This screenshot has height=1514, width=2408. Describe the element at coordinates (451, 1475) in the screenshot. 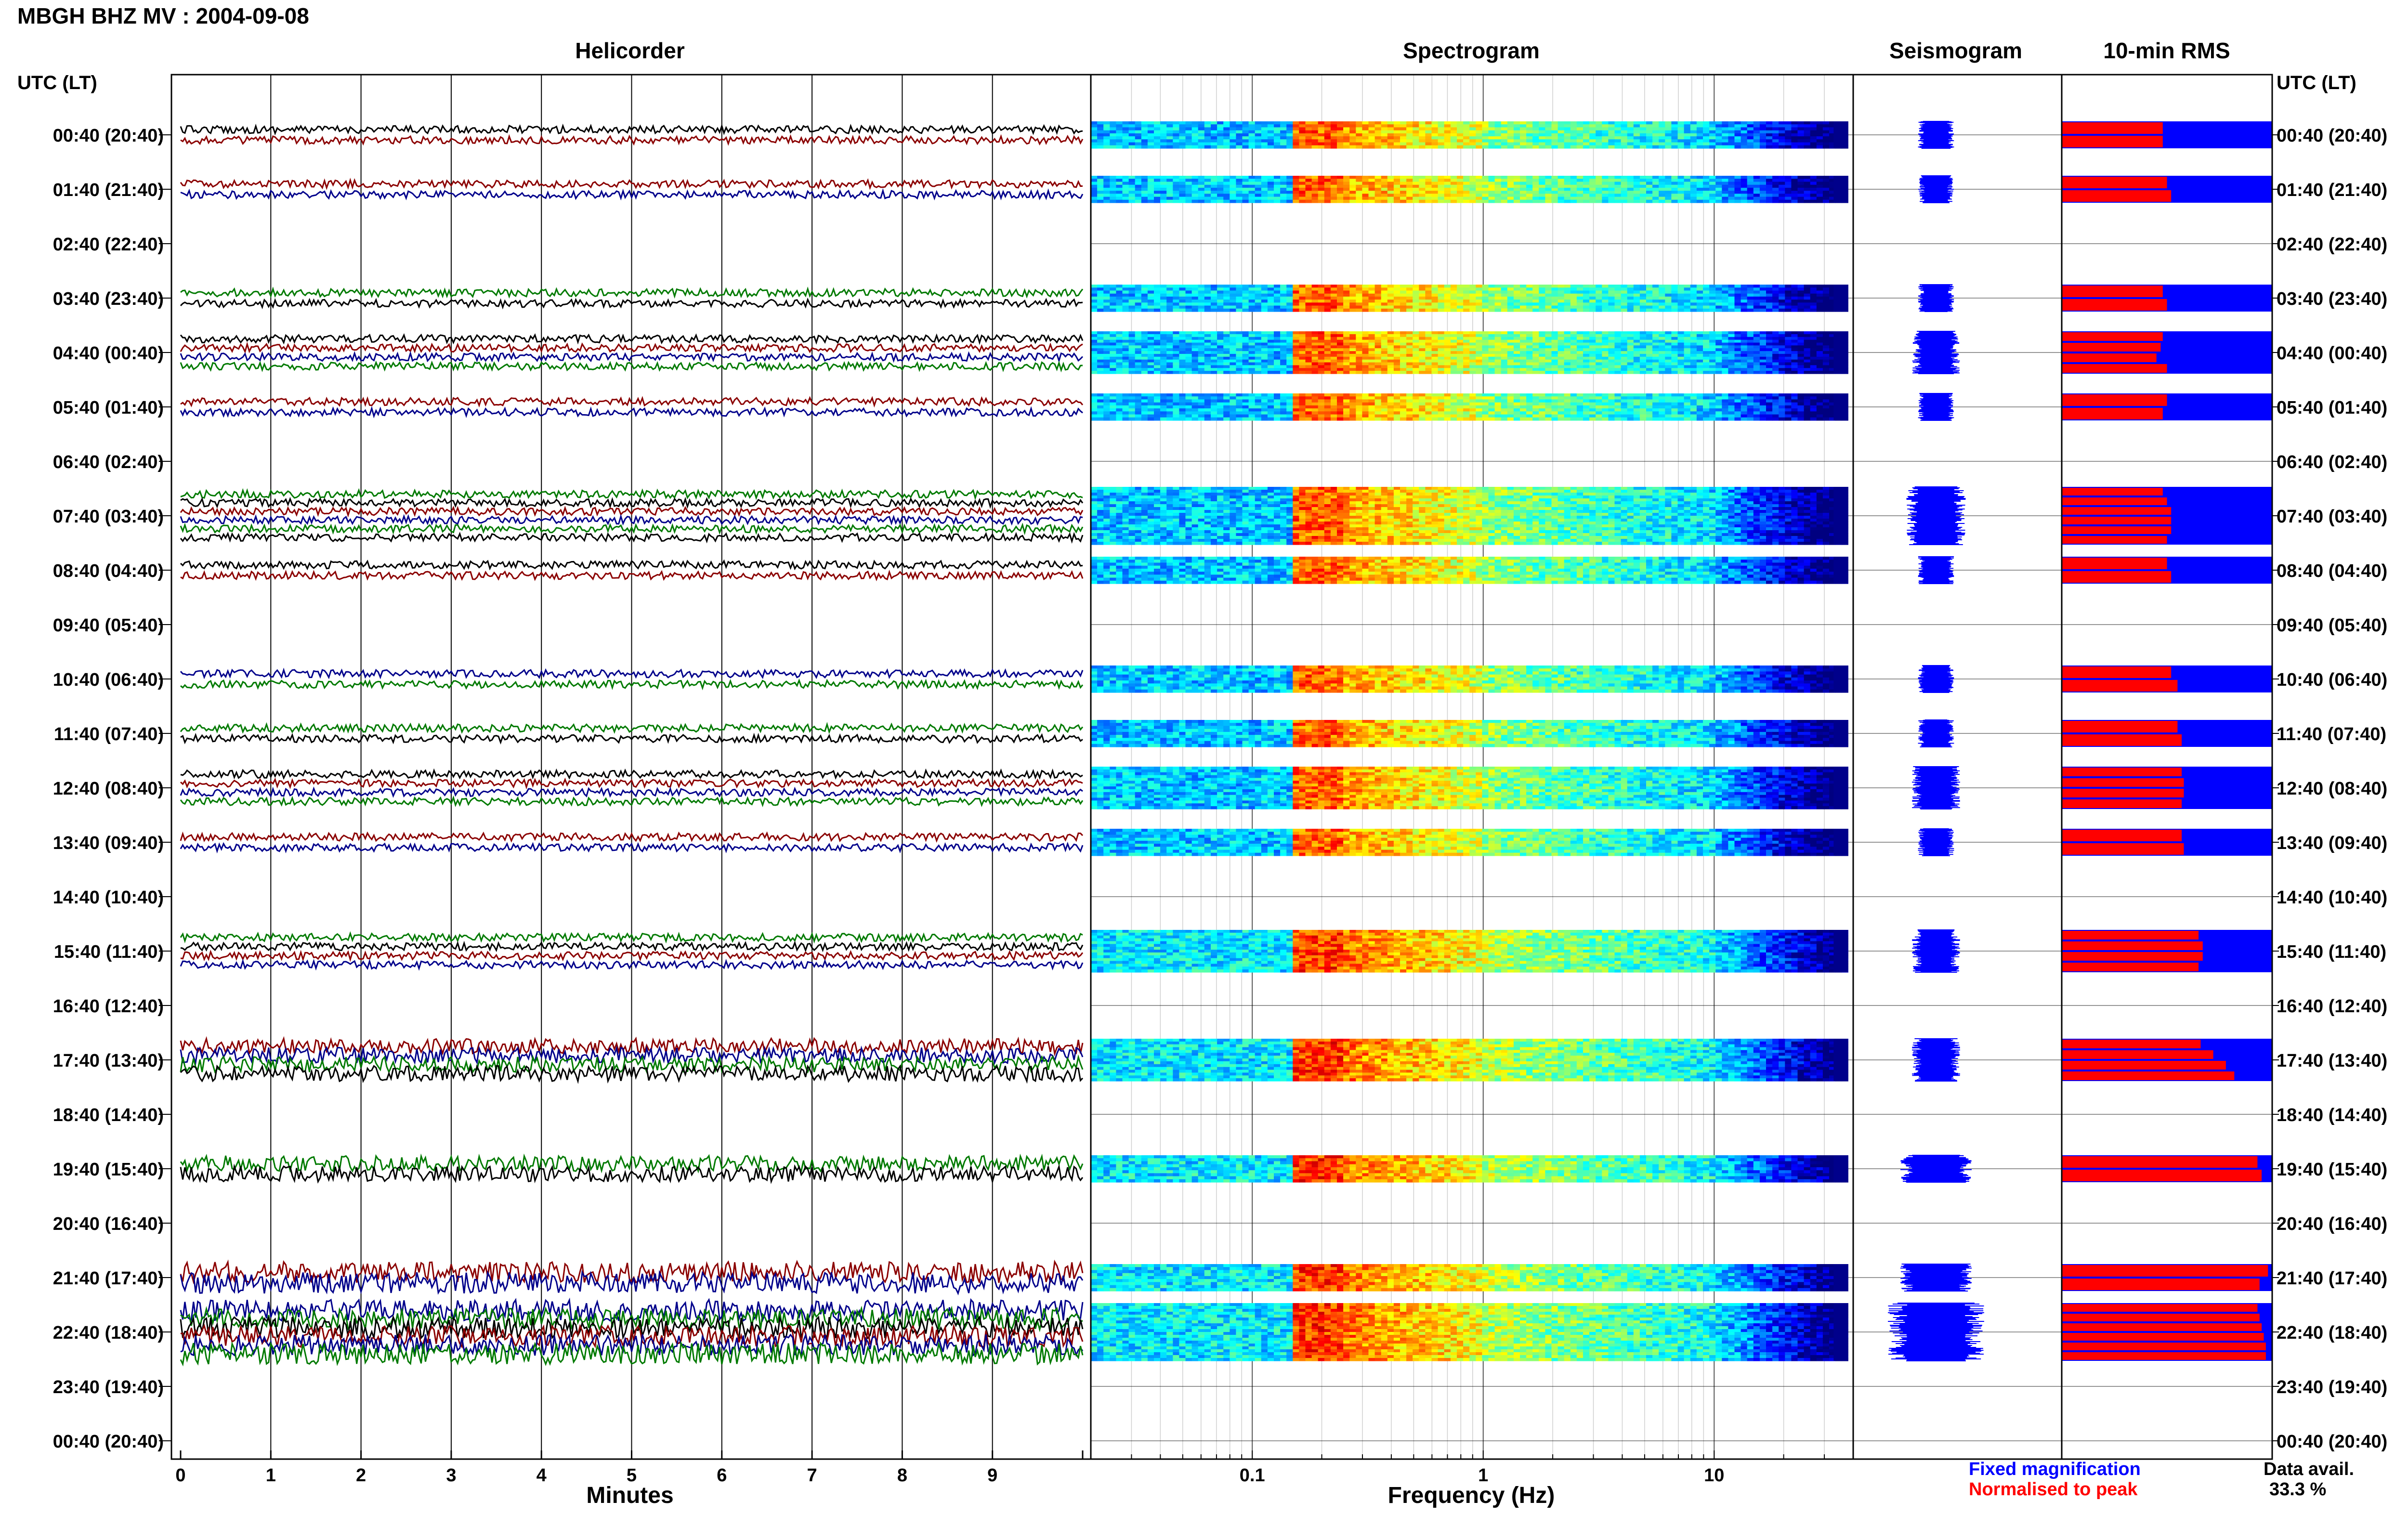

I see `minute-tick-label: 3` at that location.